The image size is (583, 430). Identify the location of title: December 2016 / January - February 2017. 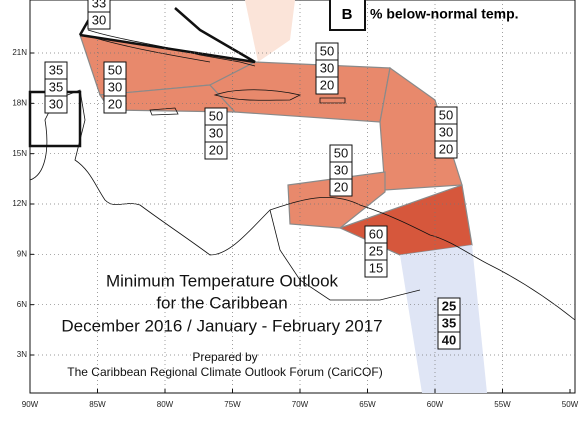
(221, 325).